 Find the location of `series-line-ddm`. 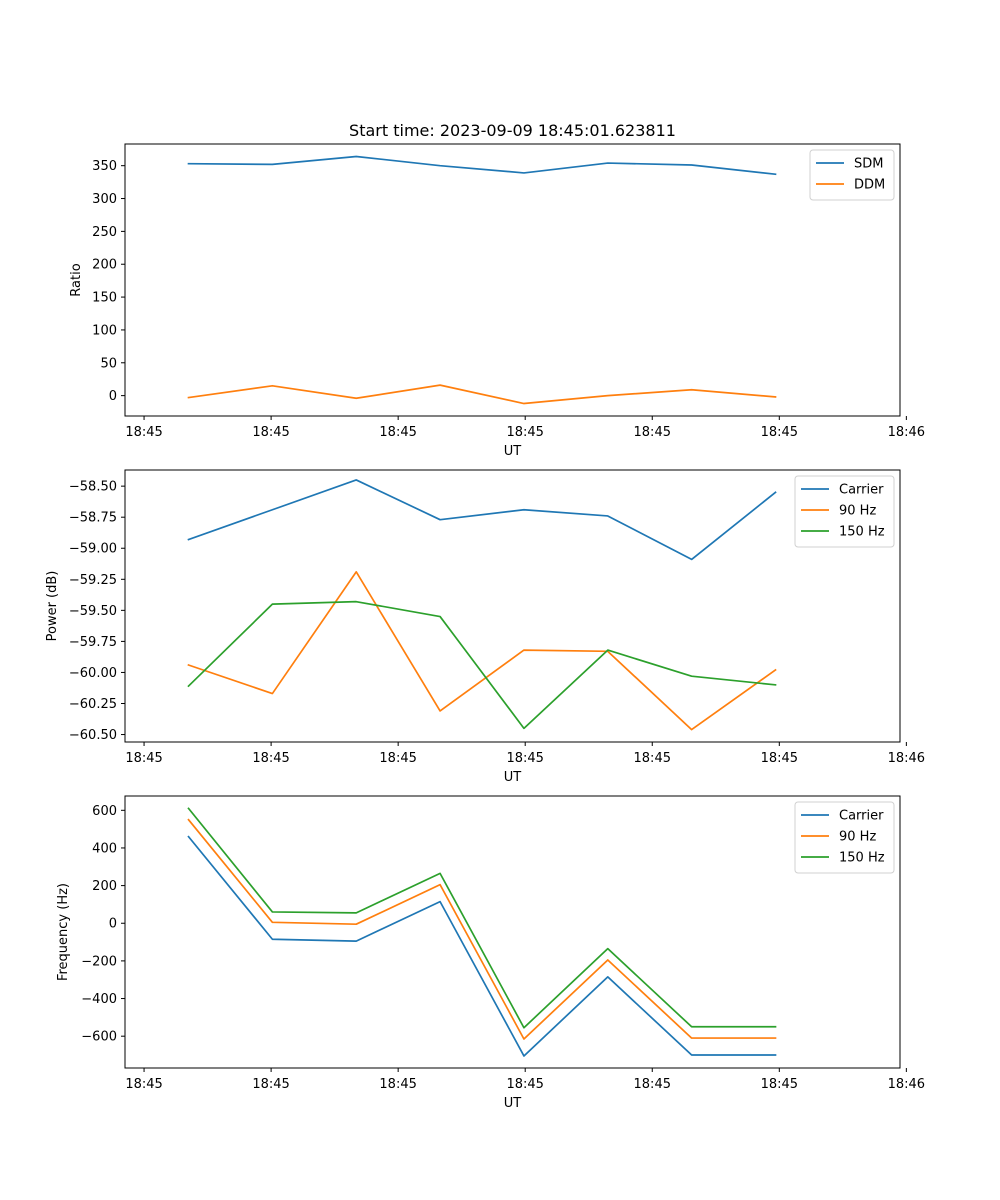

series-line-ddm is located at coordinates (482, 394).